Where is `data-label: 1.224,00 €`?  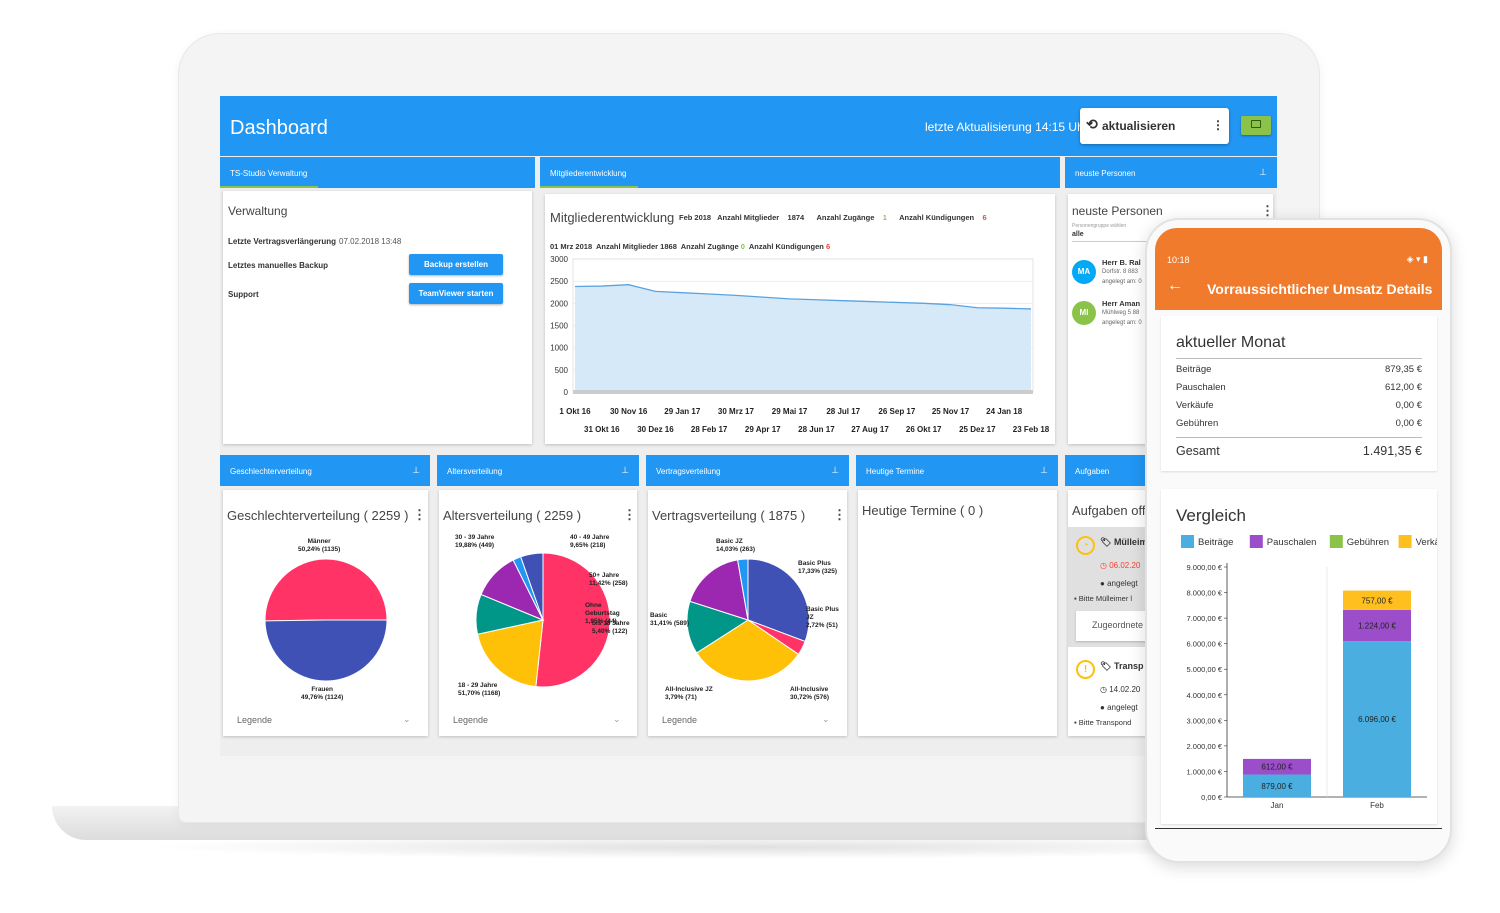
data-label: 1.224,00 € is located at coordinates (1377, 626).